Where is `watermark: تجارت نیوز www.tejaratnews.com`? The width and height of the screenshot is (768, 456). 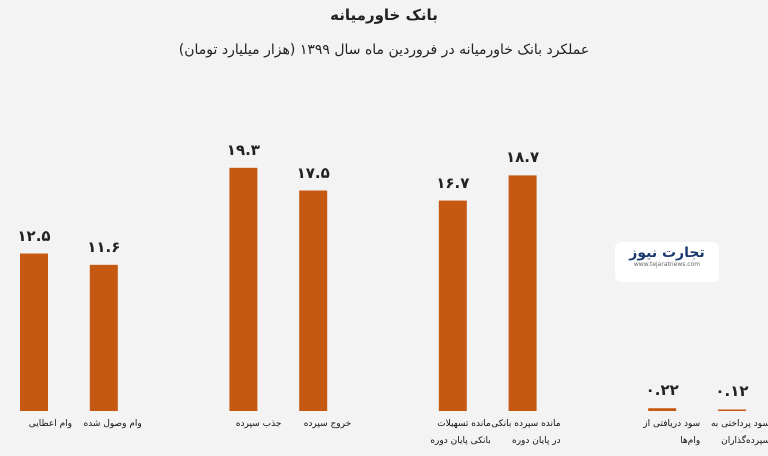
watermark: تجارت نیوز www.tejaratnews.com is located at coordinates (667, 262).